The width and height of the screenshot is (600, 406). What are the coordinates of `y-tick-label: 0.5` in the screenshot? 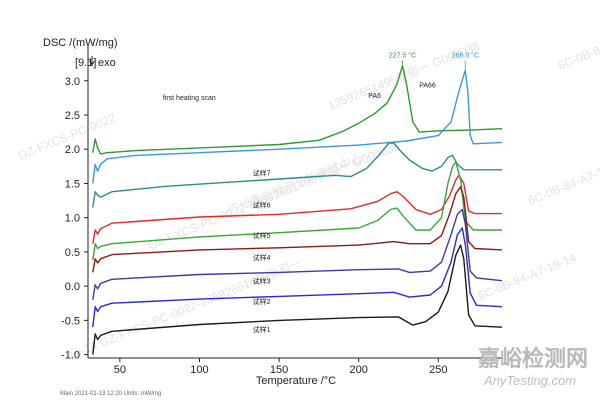 It's located at (72, 253).